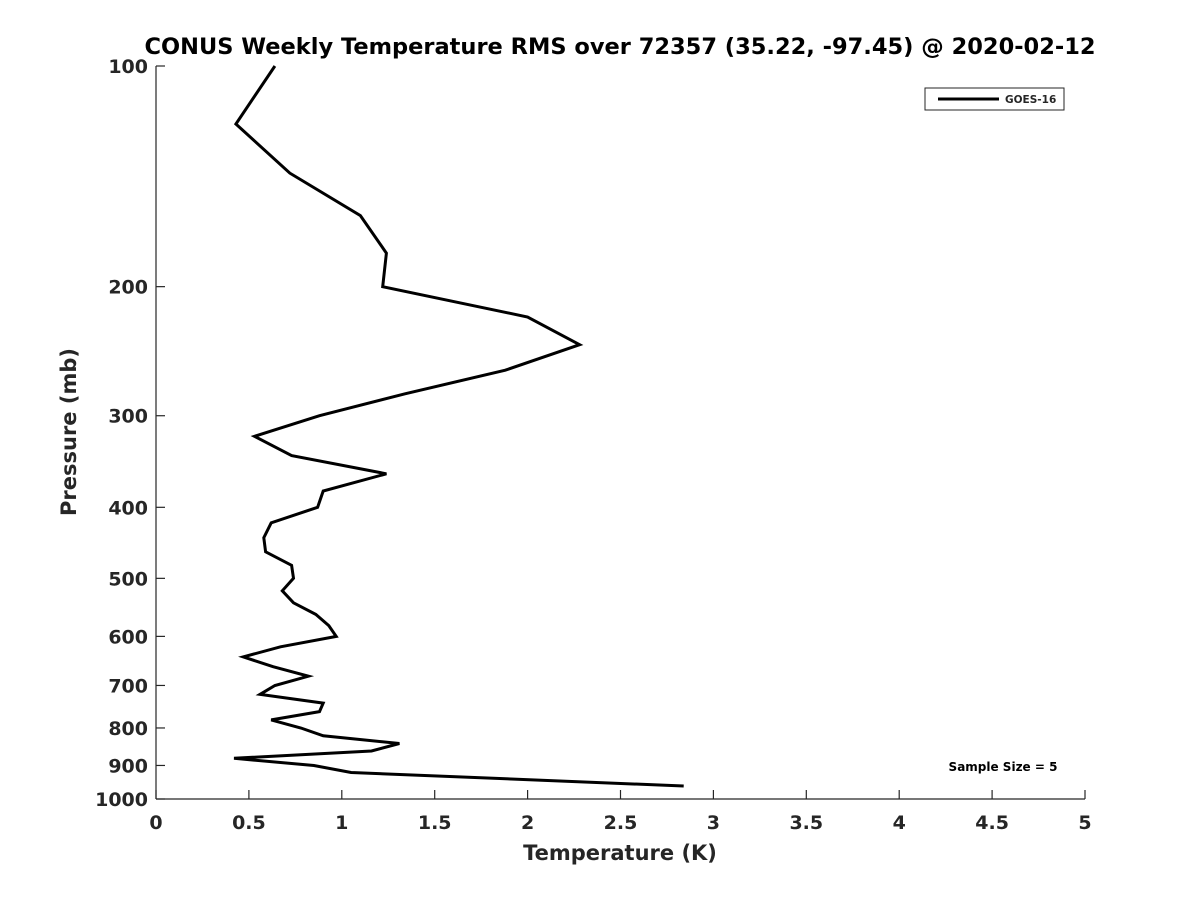  Describe the element at coordinates (994, 99) in the screenshot. I see `legend: GOES-16` at that location.